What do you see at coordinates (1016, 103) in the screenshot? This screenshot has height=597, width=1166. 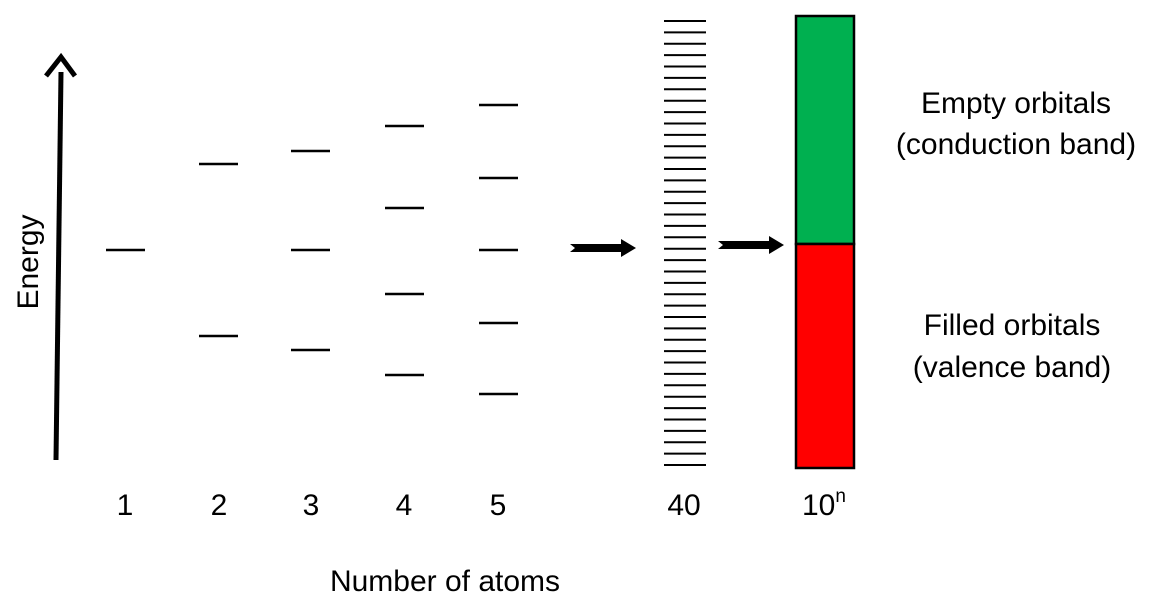 I see `conduction-band-line1: Empty orbitals` at bounding box center [1016, 103].